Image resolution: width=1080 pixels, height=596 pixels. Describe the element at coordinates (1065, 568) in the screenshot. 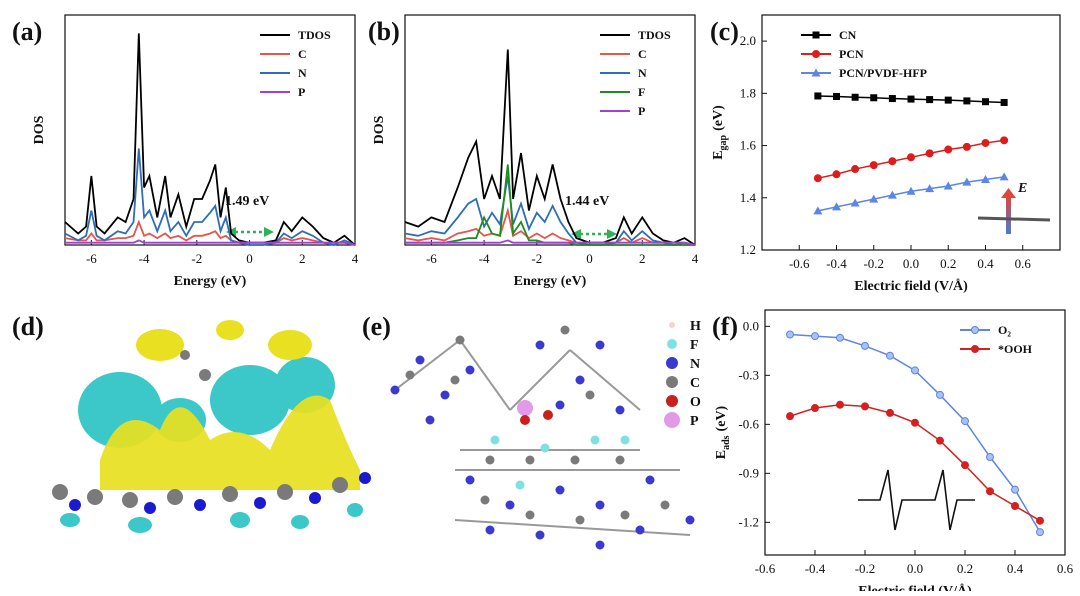

I see `x-tick-label: 0.6` at that location.